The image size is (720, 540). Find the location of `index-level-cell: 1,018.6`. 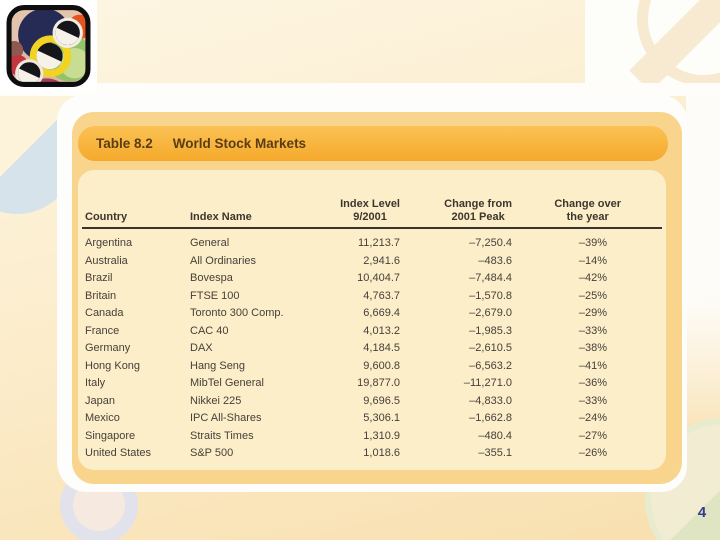

index-level-cell: 1,018.6 is located at coordinates (381, 453).